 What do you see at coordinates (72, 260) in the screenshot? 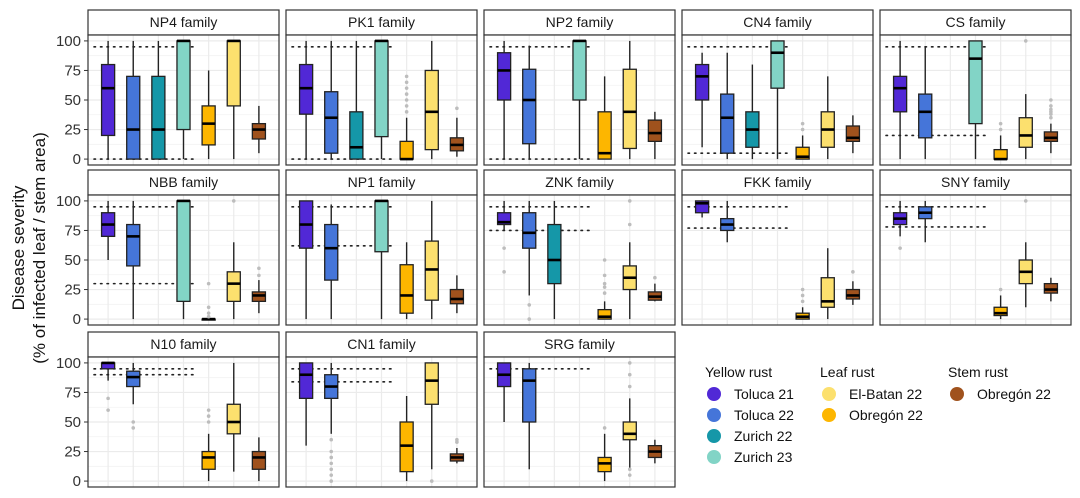
I see `y-tick-label: 50` at bounding box center [72, 260].